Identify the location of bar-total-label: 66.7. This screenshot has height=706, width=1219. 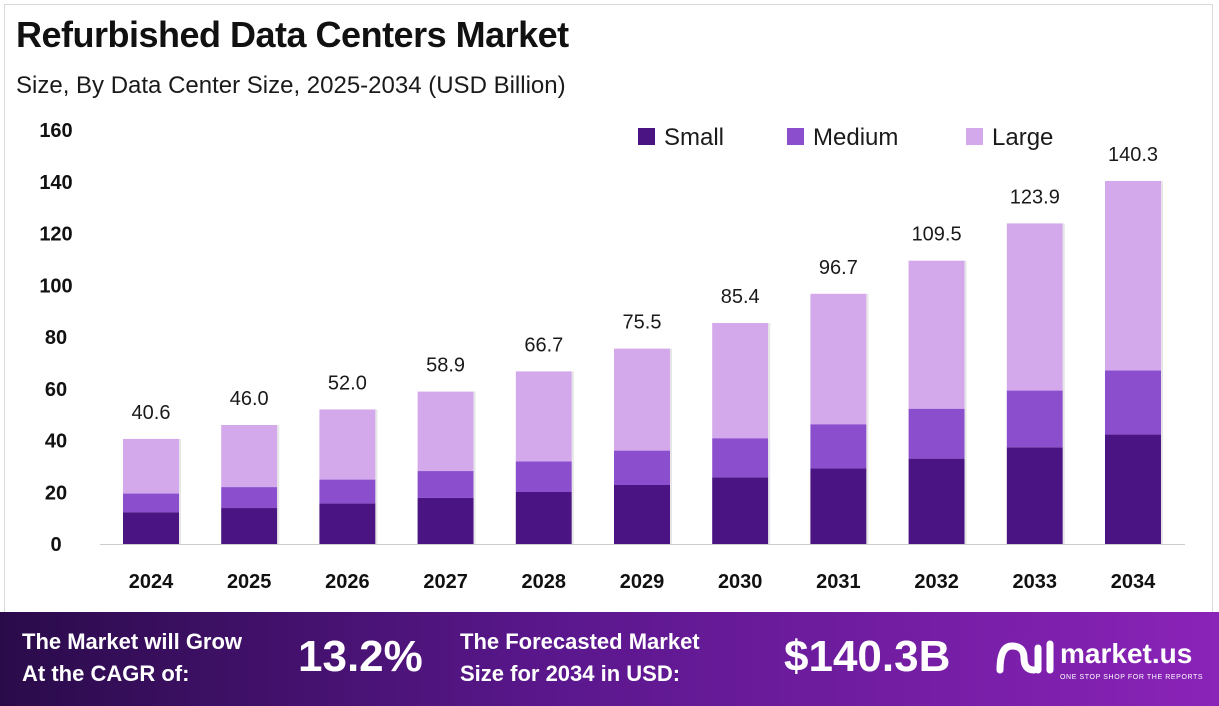
(543, 345).